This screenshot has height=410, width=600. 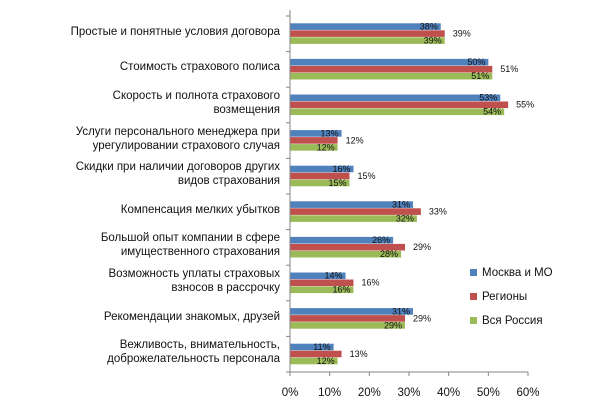 I want to click on category-label-line: Возможность уплаты страховых, so click(x=194, y=274).